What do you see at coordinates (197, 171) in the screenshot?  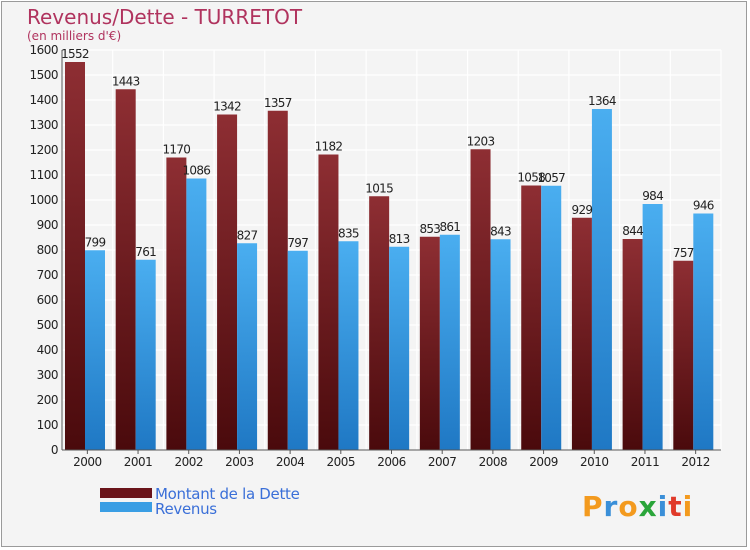 I see `data-label-revenus: 1086` at bounding box center [197, 171].